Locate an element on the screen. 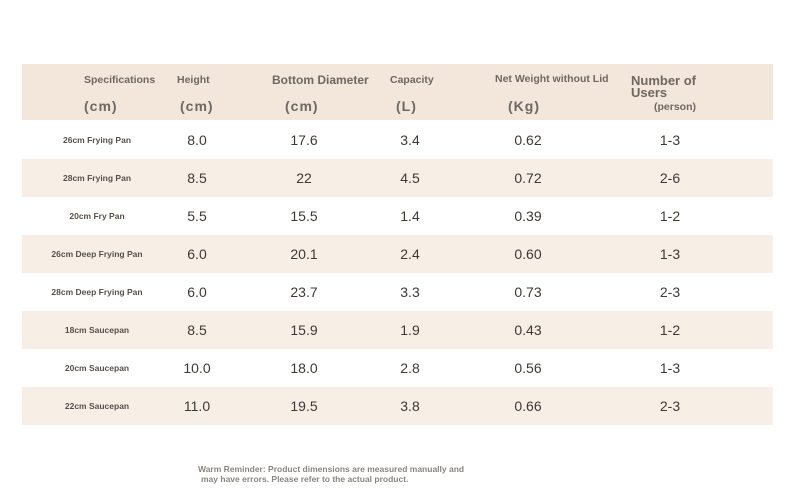  spec-name: 18cm Saucepan is located at coordinates (97, 330).